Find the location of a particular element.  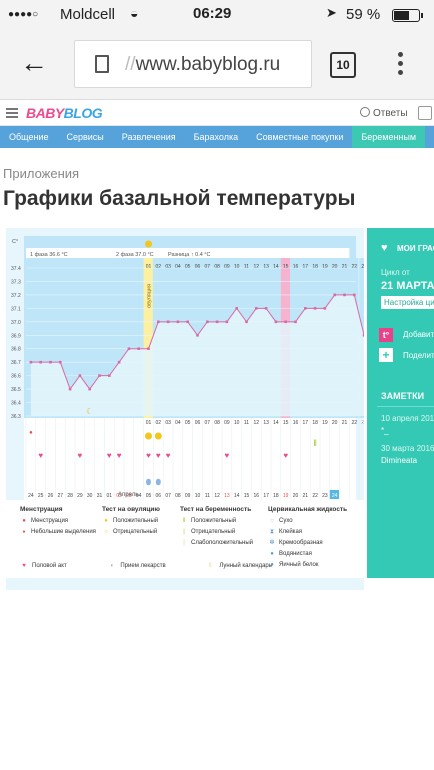

cycle-day-label: 21 is located at coordinates (345, 423).